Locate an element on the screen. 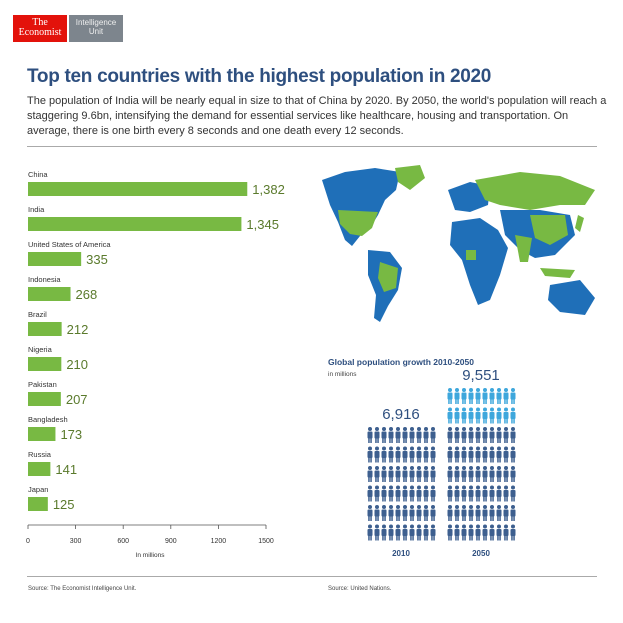 The image size is (623, 623). world-map is located at coordinates (458, 243).